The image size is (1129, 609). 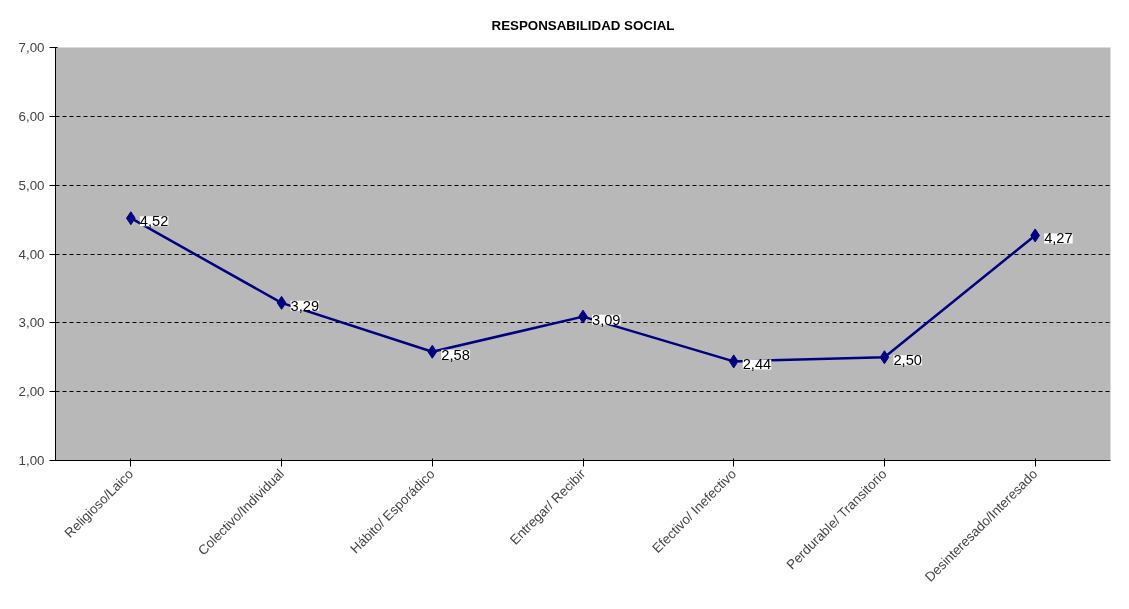 I want to click on data-label: 3,09, so click(x=606, y=319).